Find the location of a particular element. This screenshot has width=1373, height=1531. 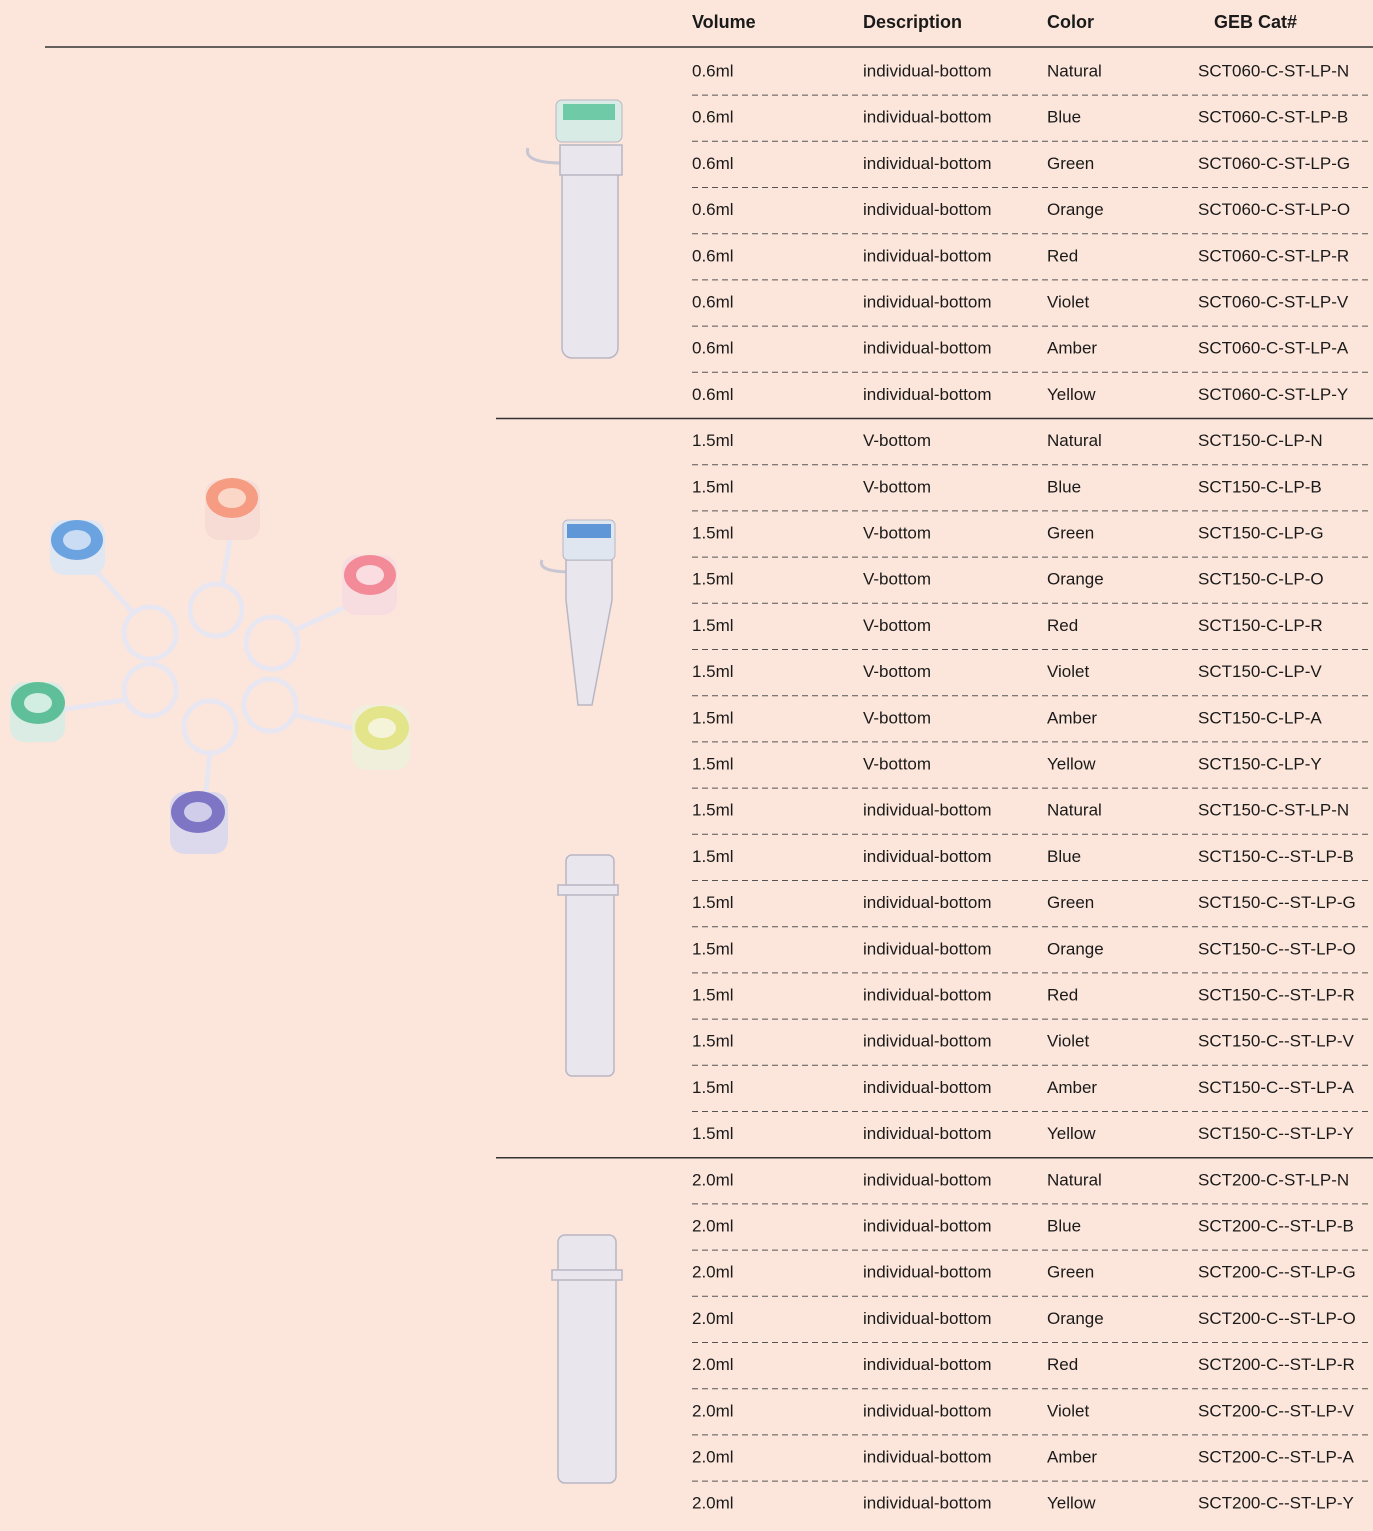

table-cell: SCT200-C--ST-LP-B is located at coordinates (1276, 1225).